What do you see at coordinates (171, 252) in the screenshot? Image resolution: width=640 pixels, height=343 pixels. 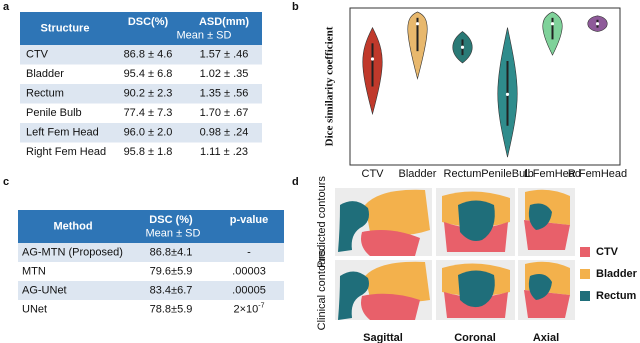 I see `table-cell: 86.8±4.1` at bounding box center [171, 252].